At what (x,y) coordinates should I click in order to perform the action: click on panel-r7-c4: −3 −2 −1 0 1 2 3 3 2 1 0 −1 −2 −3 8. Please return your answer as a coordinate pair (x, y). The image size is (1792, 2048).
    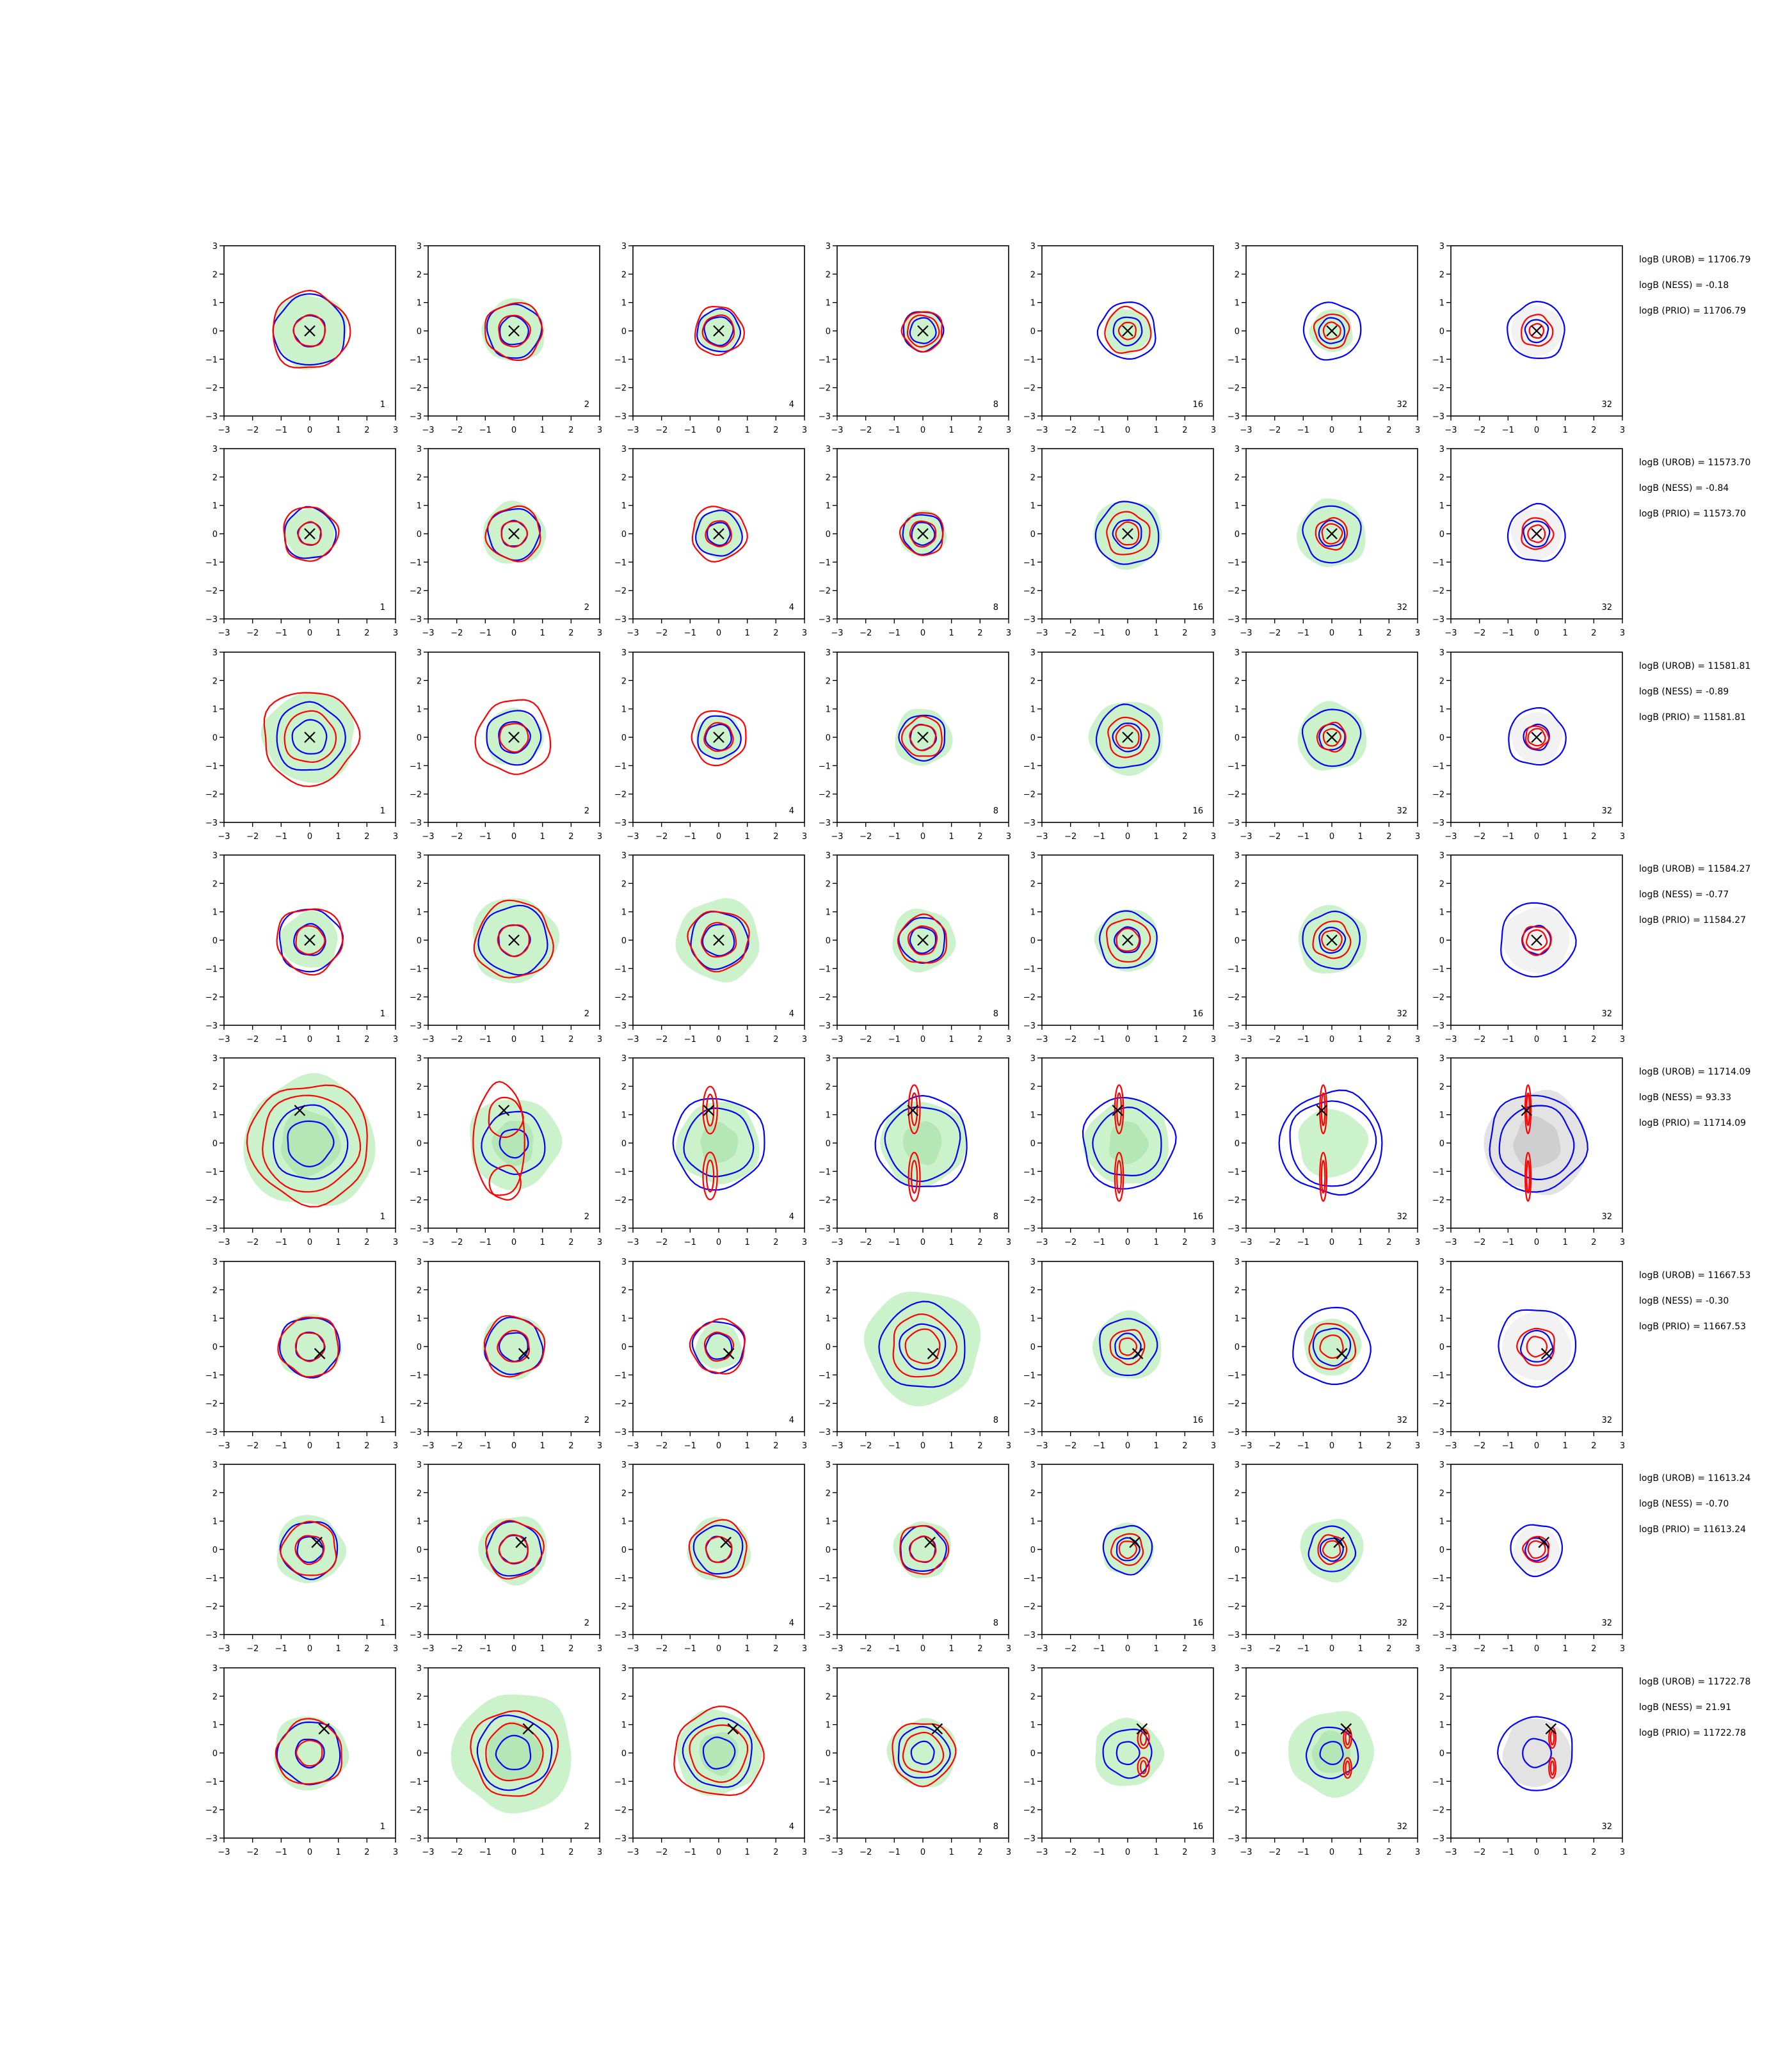
    Looking at the image, I should click on (915, 1557).